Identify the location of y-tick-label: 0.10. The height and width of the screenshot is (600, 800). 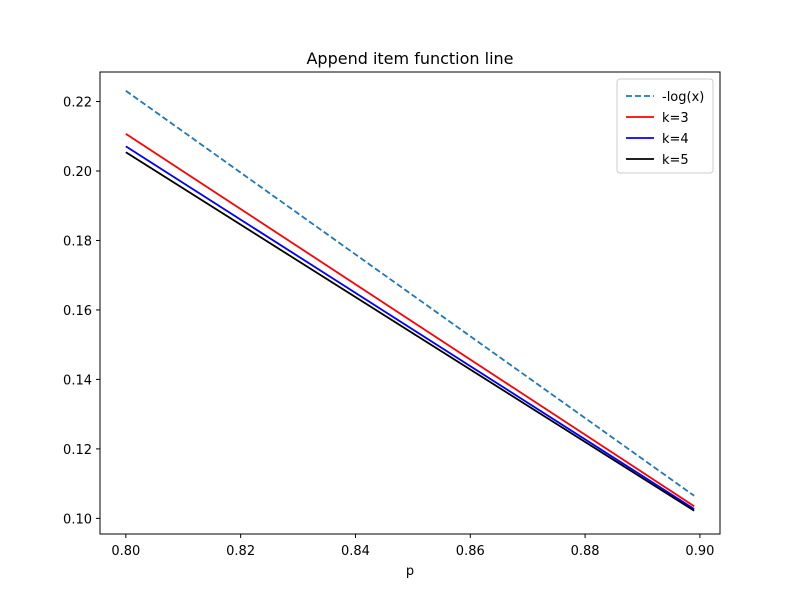
(77, 519).